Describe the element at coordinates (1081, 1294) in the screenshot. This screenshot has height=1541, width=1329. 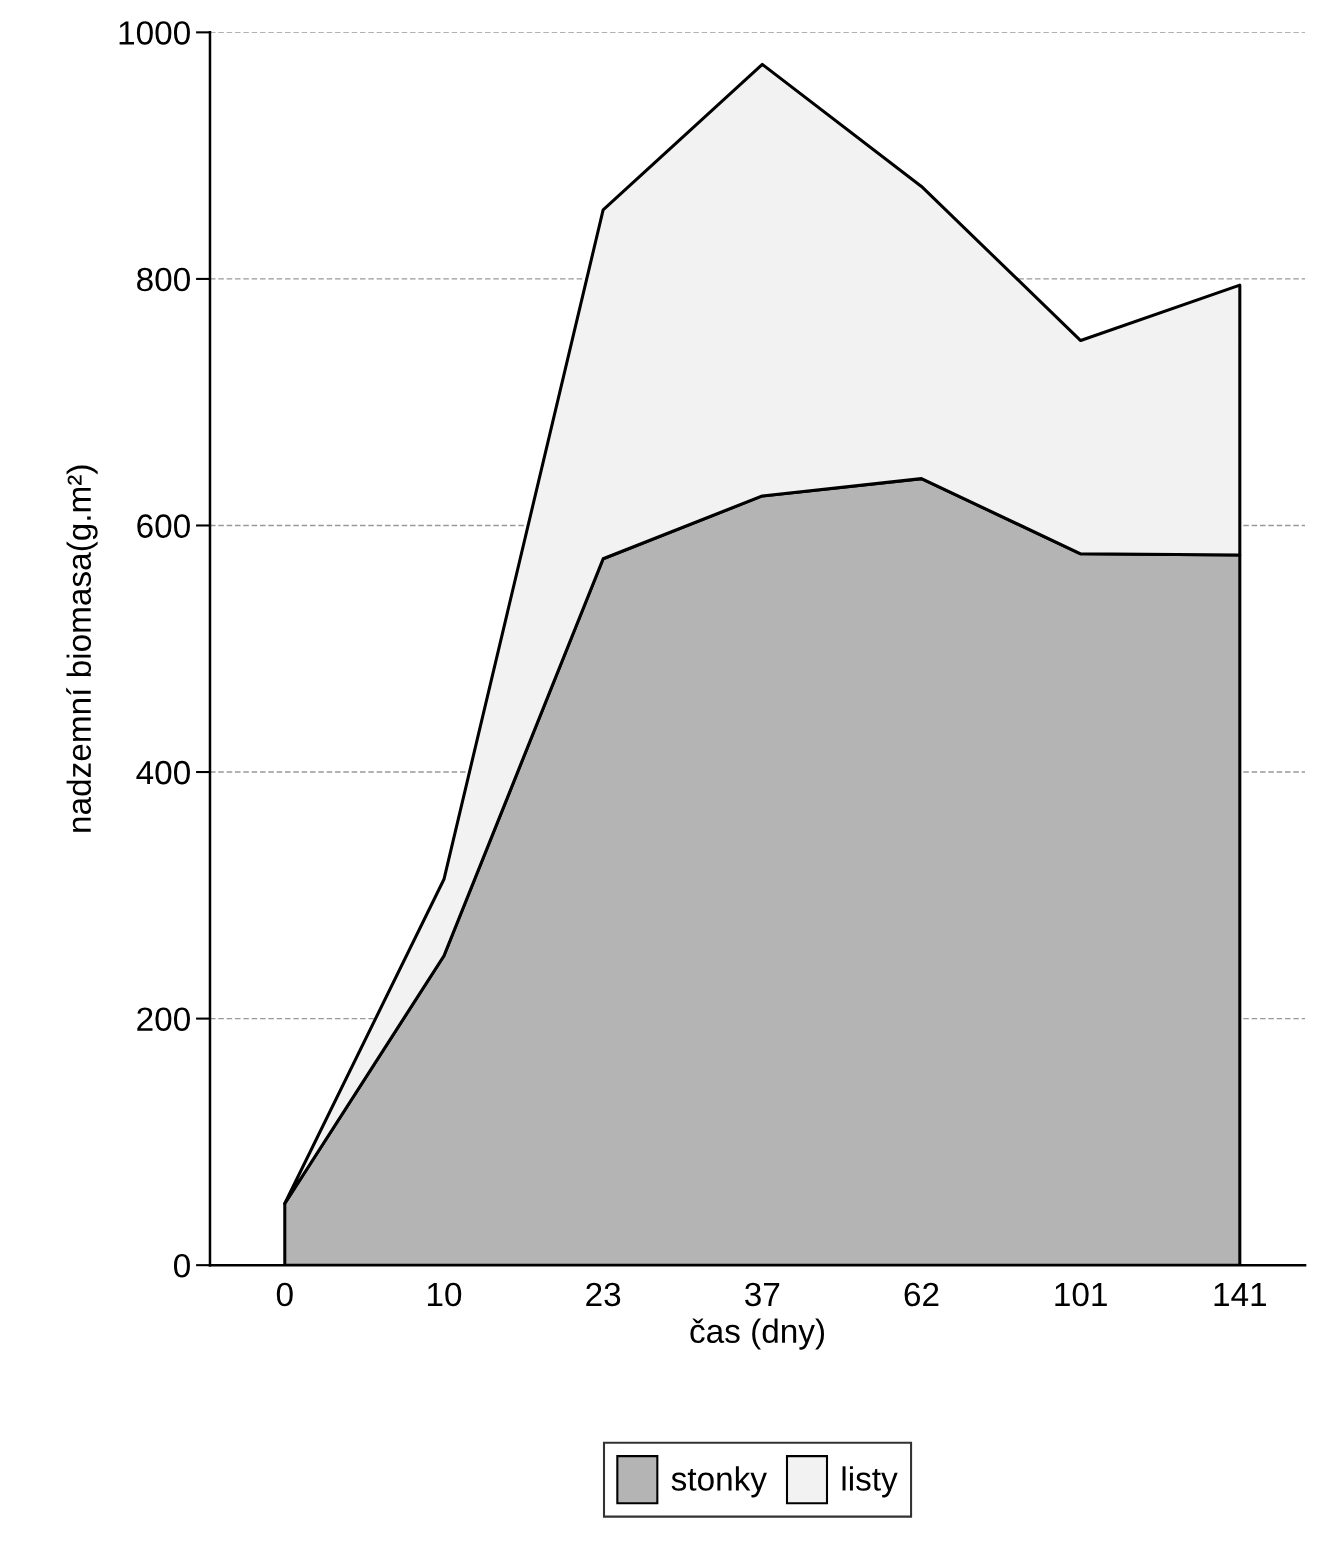
I see `x-tick-label: 101` at that location.